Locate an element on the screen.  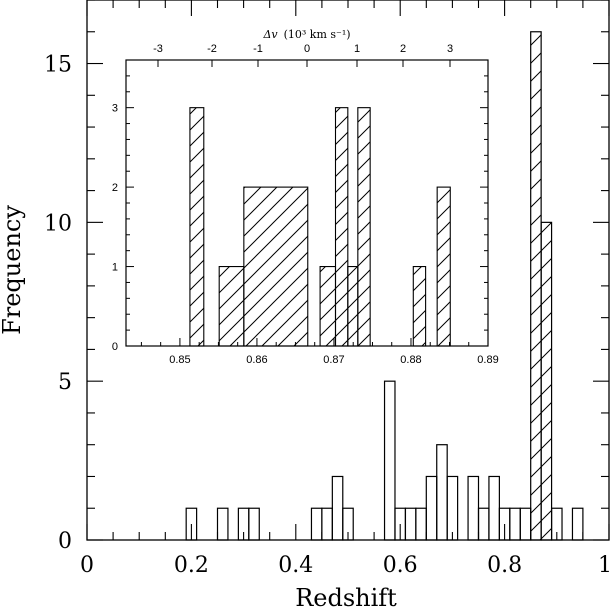
inset-y-tick-label: 3 is located at coordinates (115, 109).